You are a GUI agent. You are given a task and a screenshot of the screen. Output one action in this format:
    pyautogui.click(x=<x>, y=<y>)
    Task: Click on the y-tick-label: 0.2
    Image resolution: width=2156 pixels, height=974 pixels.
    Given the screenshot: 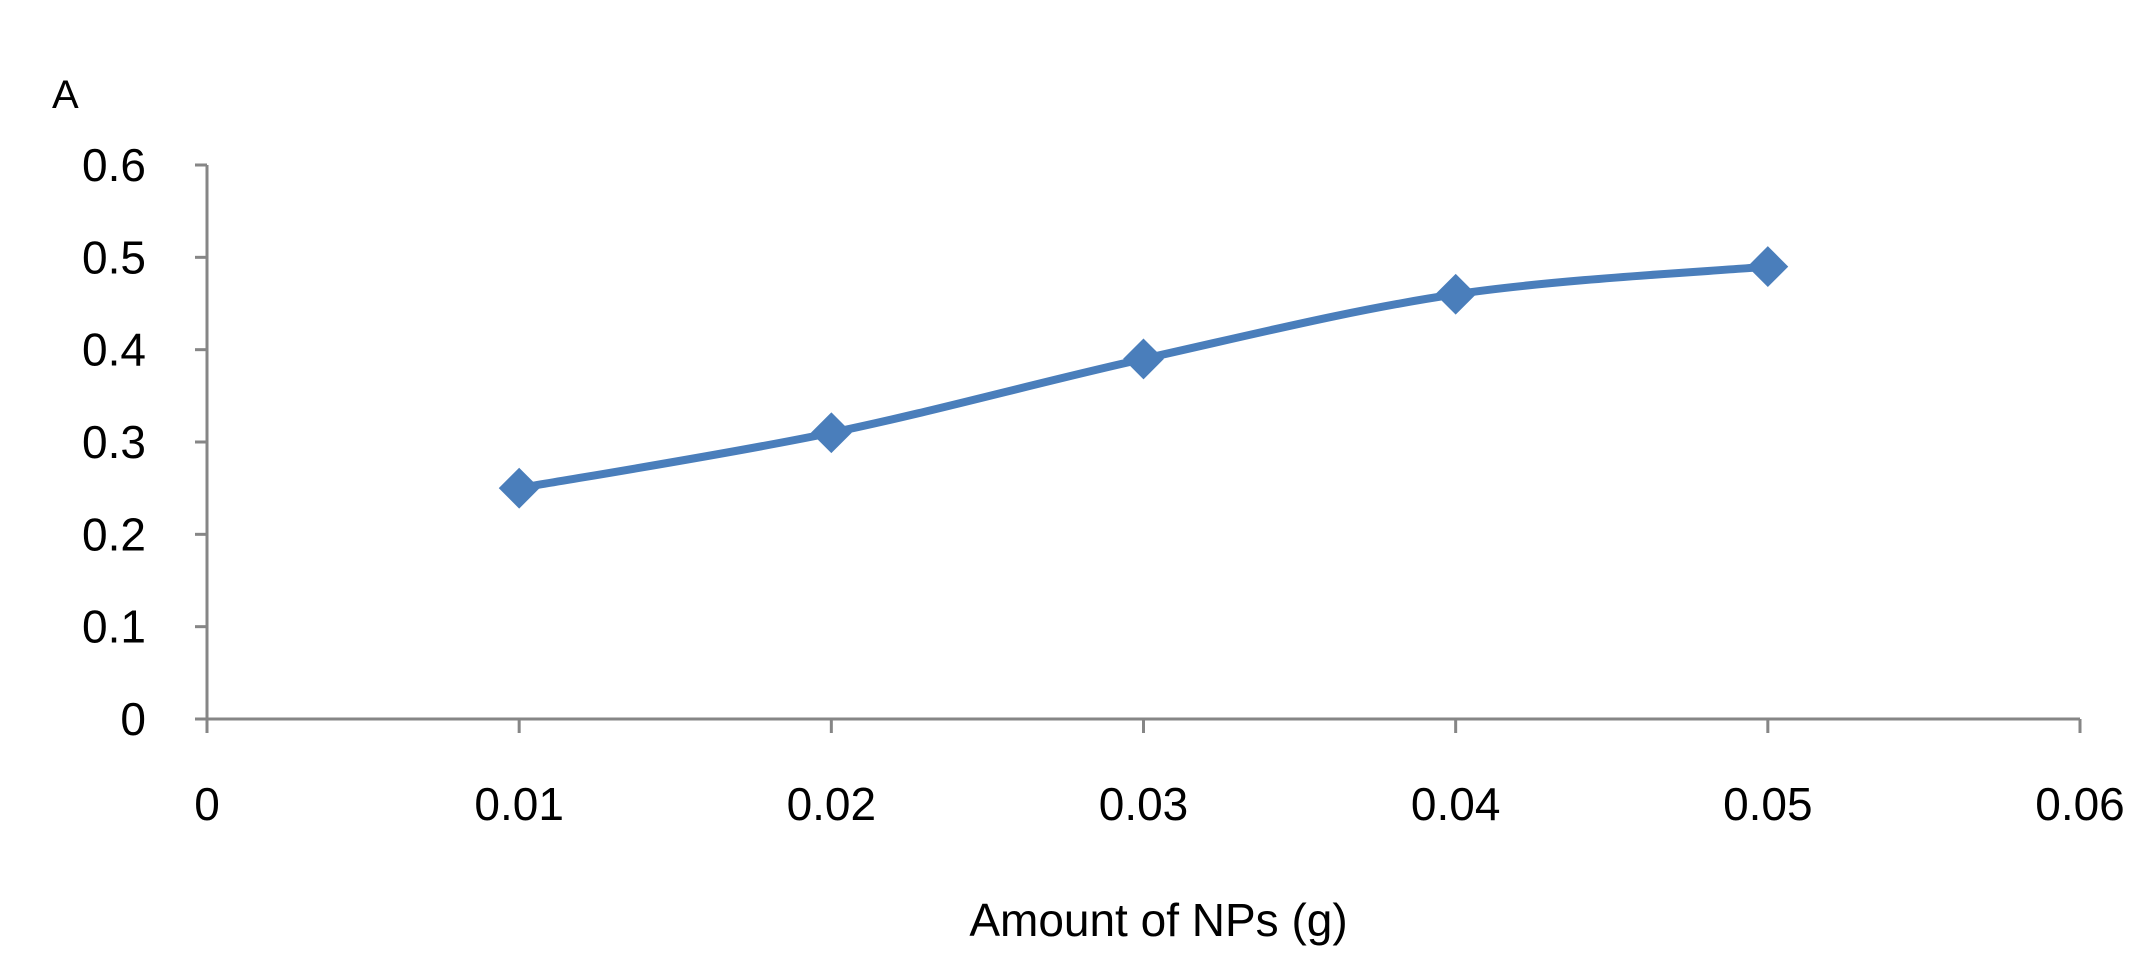 What is the action you would take?
    pyautogui.click(x=114, y=534)
    